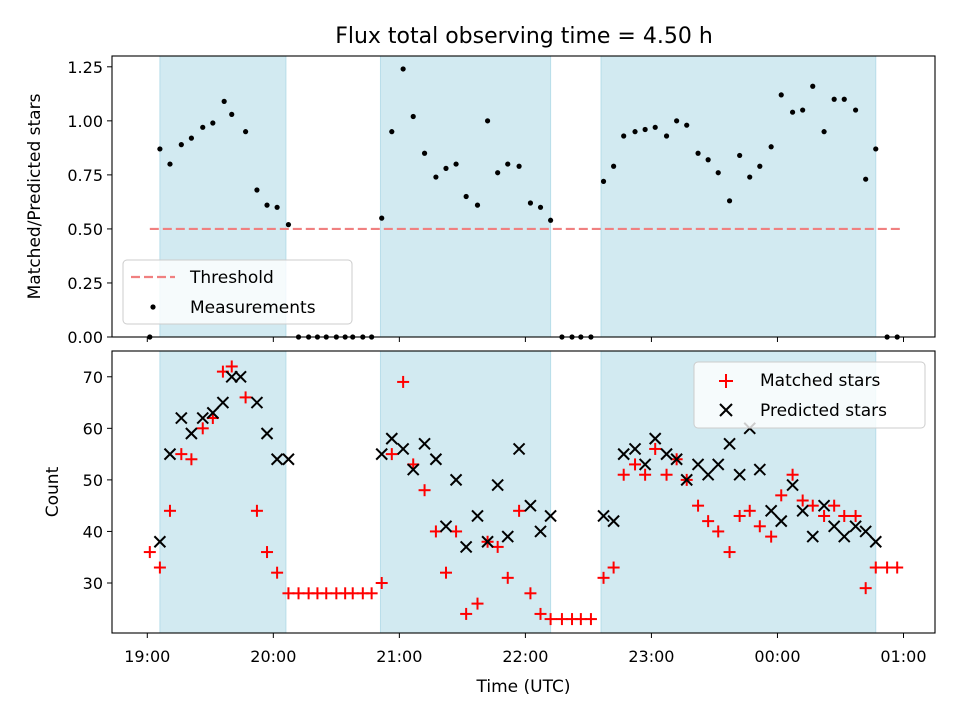  I want to click on count-y-axis-label: Count, so click(53, 491).